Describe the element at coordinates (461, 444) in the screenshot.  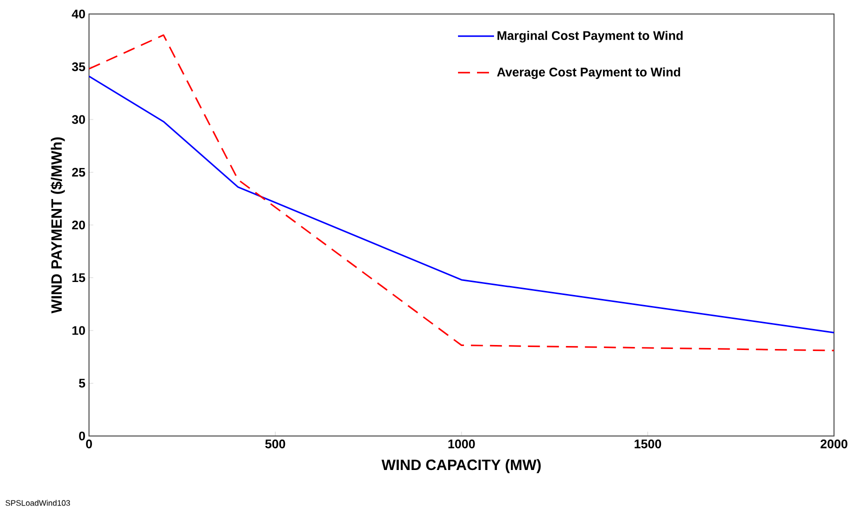
I see `x-tick-label: 1000` at that location.